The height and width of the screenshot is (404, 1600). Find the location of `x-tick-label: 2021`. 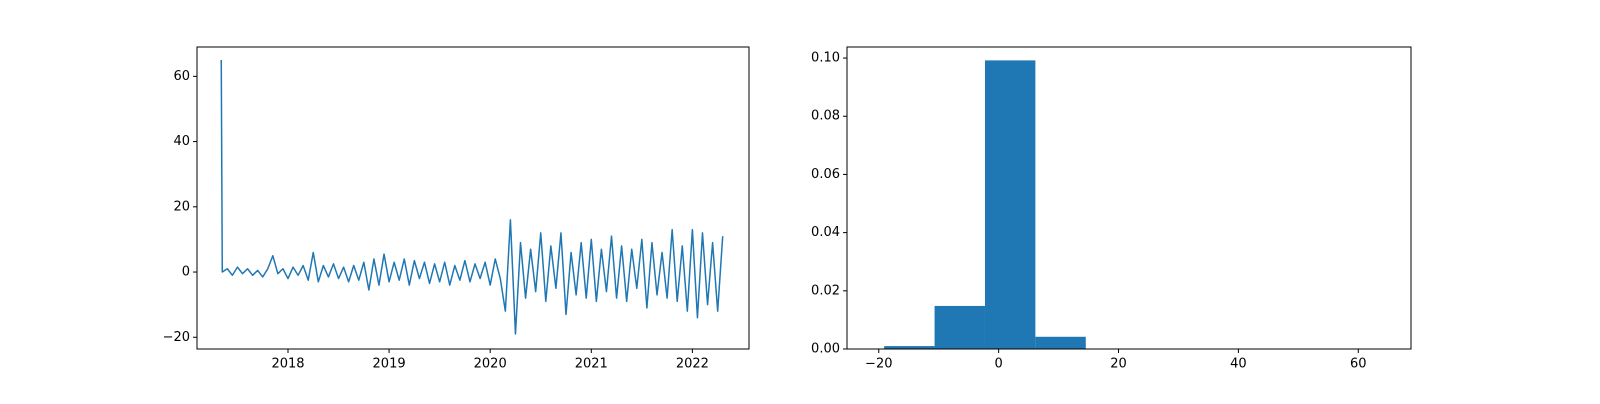

x-tick-label: 2021 is located at coordinates (591, 364).